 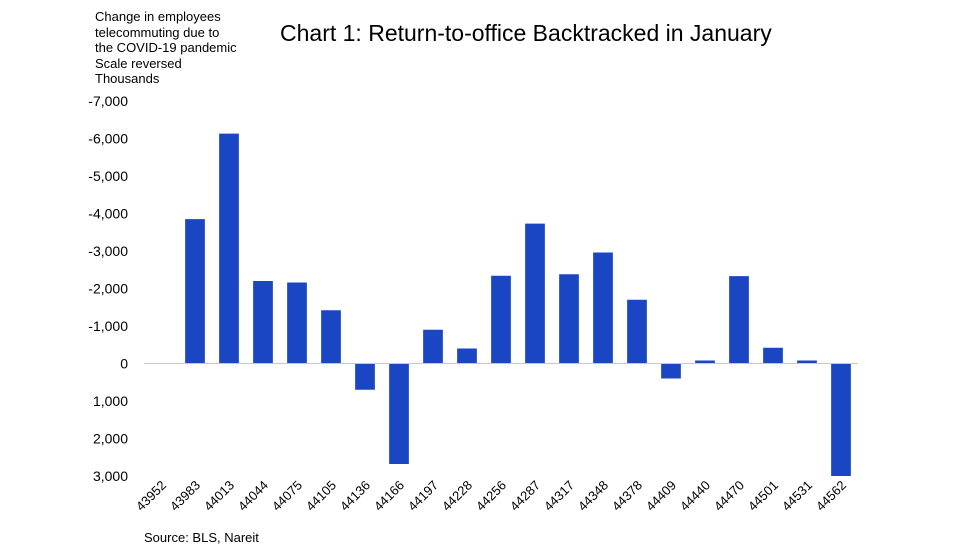 What do you see at coordinates (253, 496) in the screenshot?
I see `x-tick-label: 44044` at bounding box center [253, 496].